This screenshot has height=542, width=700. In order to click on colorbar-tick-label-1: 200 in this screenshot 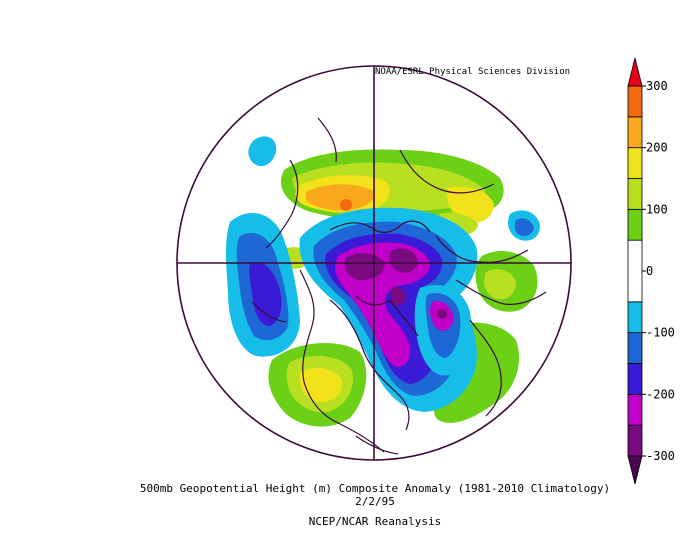, I will do `click(657, 148)`.